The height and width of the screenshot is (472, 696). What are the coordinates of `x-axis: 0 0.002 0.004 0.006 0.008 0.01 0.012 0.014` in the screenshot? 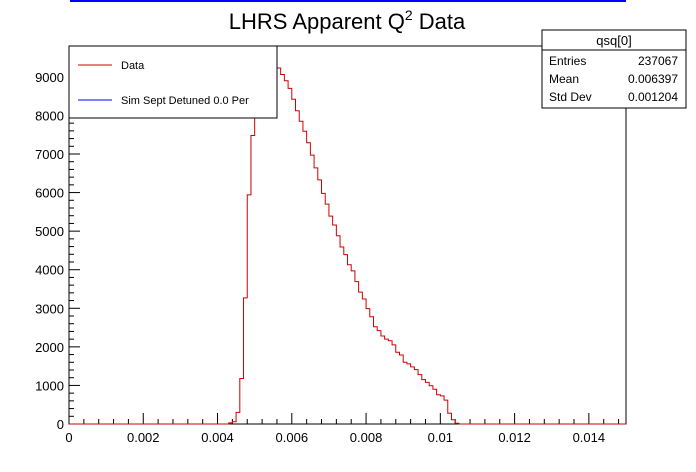 It's located at (342, 429).